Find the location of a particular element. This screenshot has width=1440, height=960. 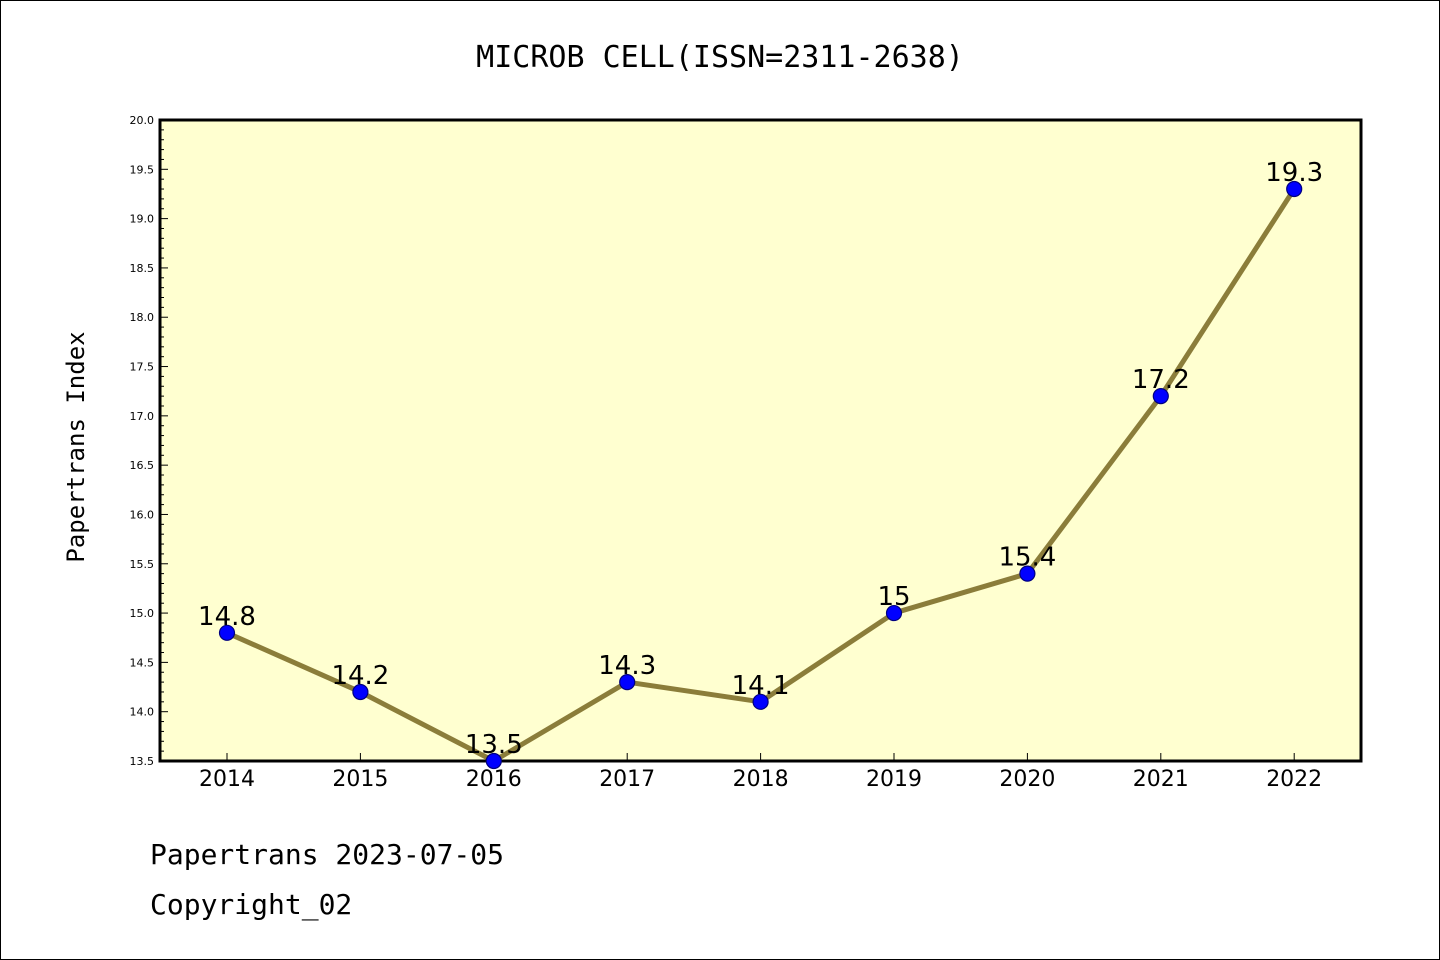

chart-title: MICROB CELL(ISSN=2311-2638) is located at coordinates (720, 57).